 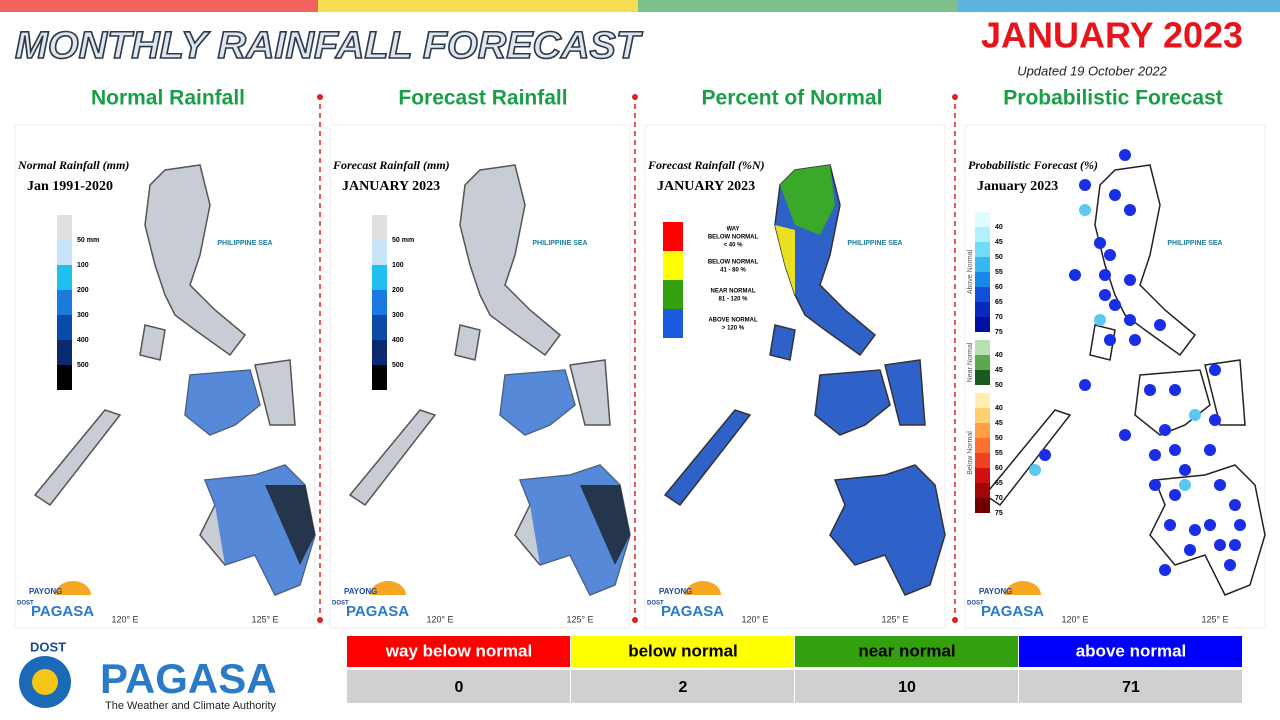 What do you see at coordinates (733, 271) in the screenshot?
I see `legend-label: 41 - 80 %` at bounding box center [733, 271].